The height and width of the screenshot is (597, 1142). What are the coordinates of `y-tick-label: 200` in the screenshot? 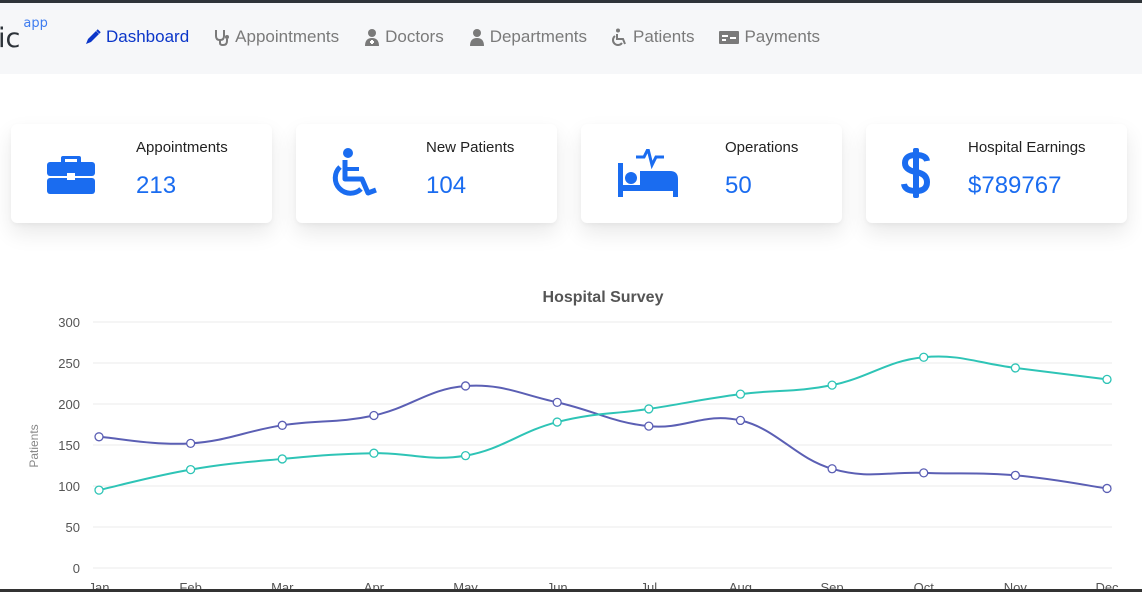 It's located at (69, 404).